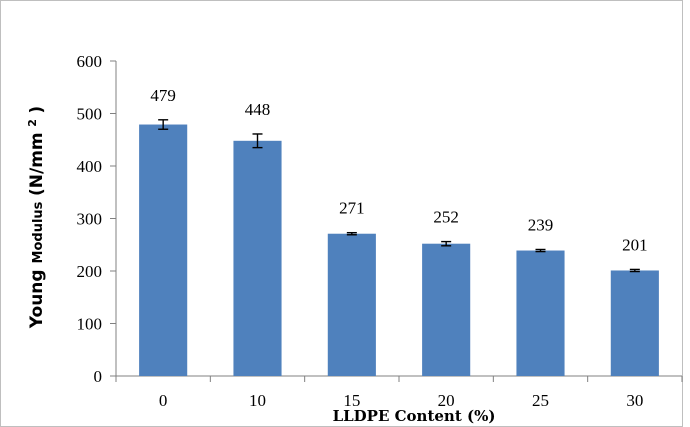 Image resolution: width=690 pixels, height=427 pixels. Describe the element at coordinates (399, 392) in the screenshot. I see `x-axis: 0 10 15 20 25 30` at that location.